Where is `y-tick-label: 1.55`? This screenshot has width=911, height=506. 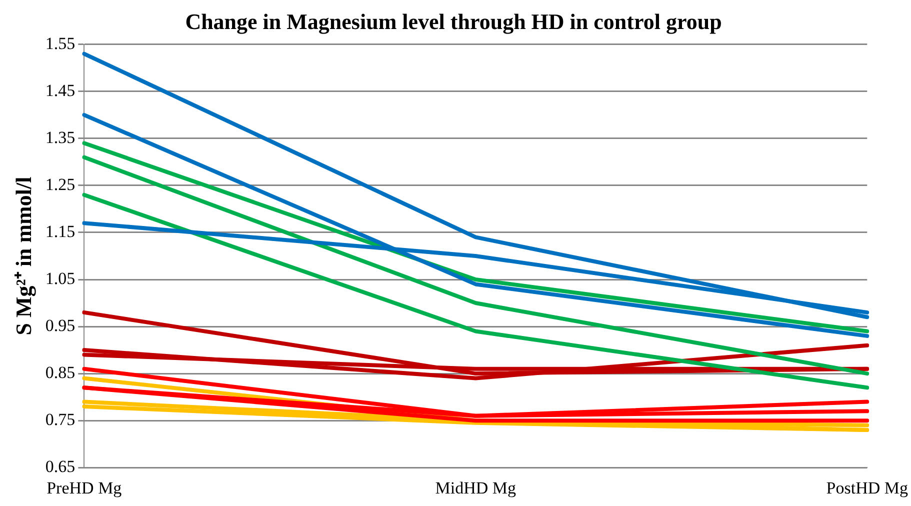
y-tick-label: 1.55 is located at coordinates (60, 43).